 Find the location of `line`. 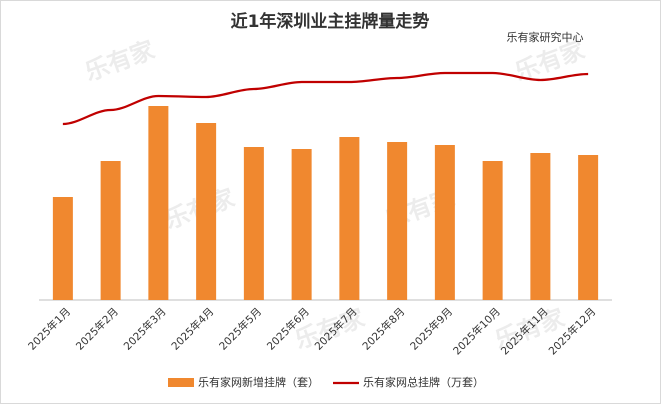

line is located at coordinates (325, 98).